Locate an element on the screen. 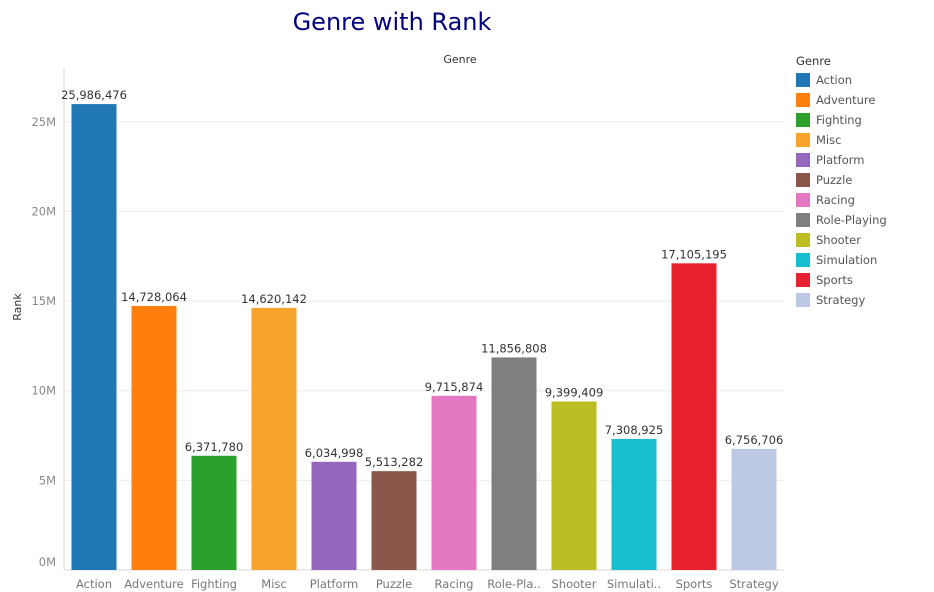 The image size is (934, 592). bar-shooter is located at coordinates (574, 485).